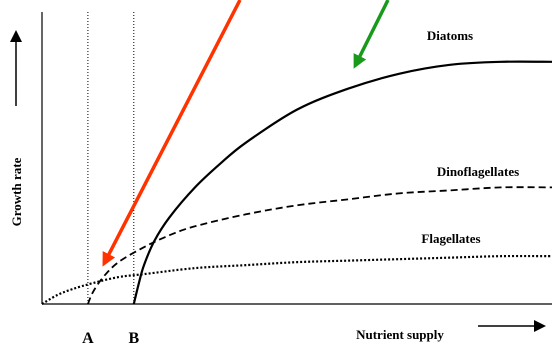 Image resolution: width=552 pixels, height=345 pixels. I want to click on green-annotation-arrow, so click(371, 34).